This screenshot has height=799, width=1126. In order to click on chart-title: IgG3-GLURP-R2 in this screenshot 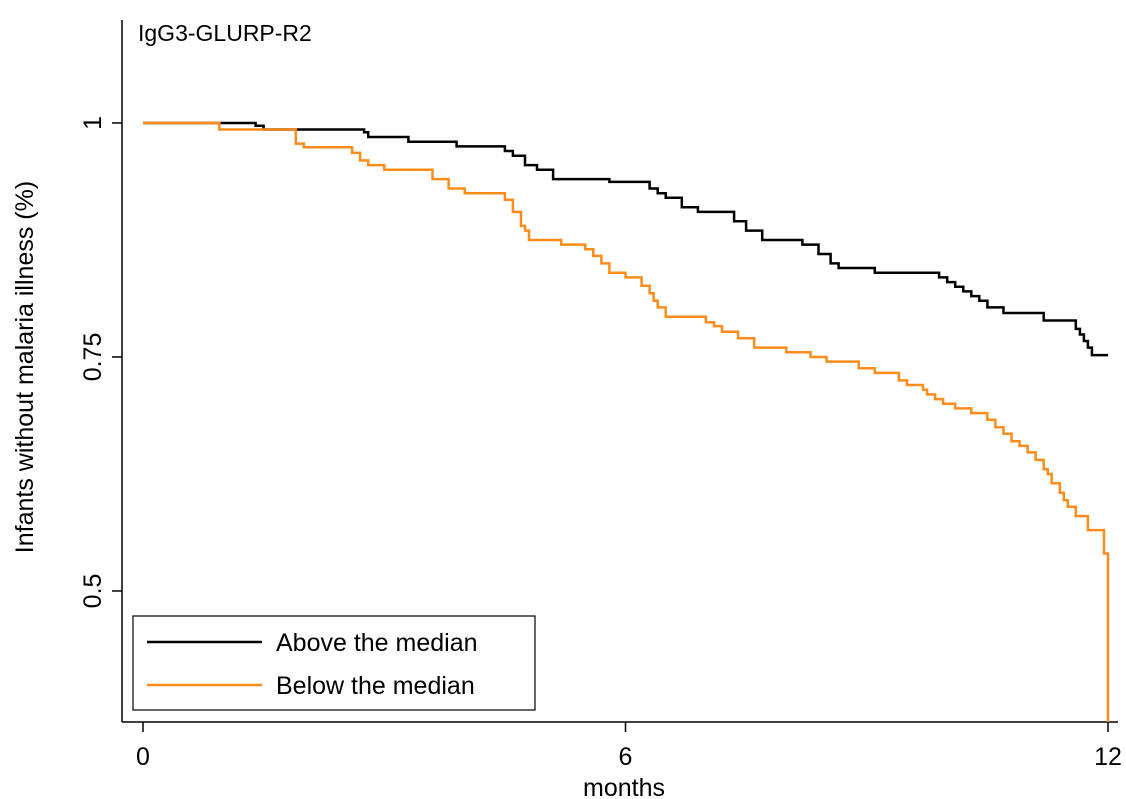, I will do `click(225, 33)`.